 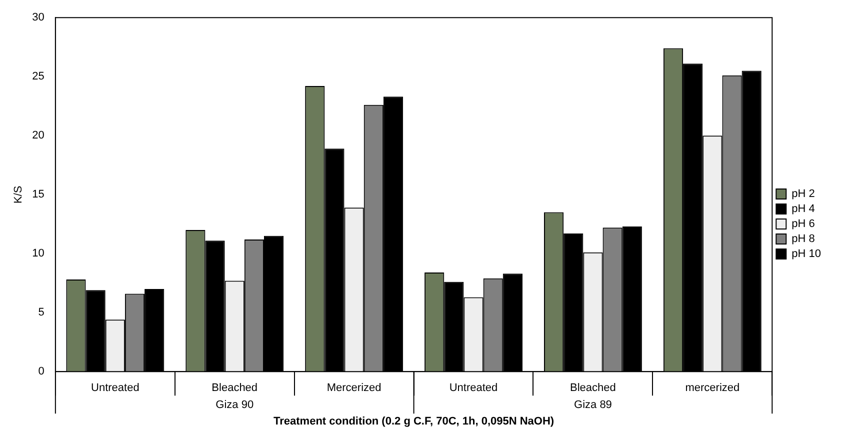 I want to click on legend-label: pH 4, so click(x=803, y=209).